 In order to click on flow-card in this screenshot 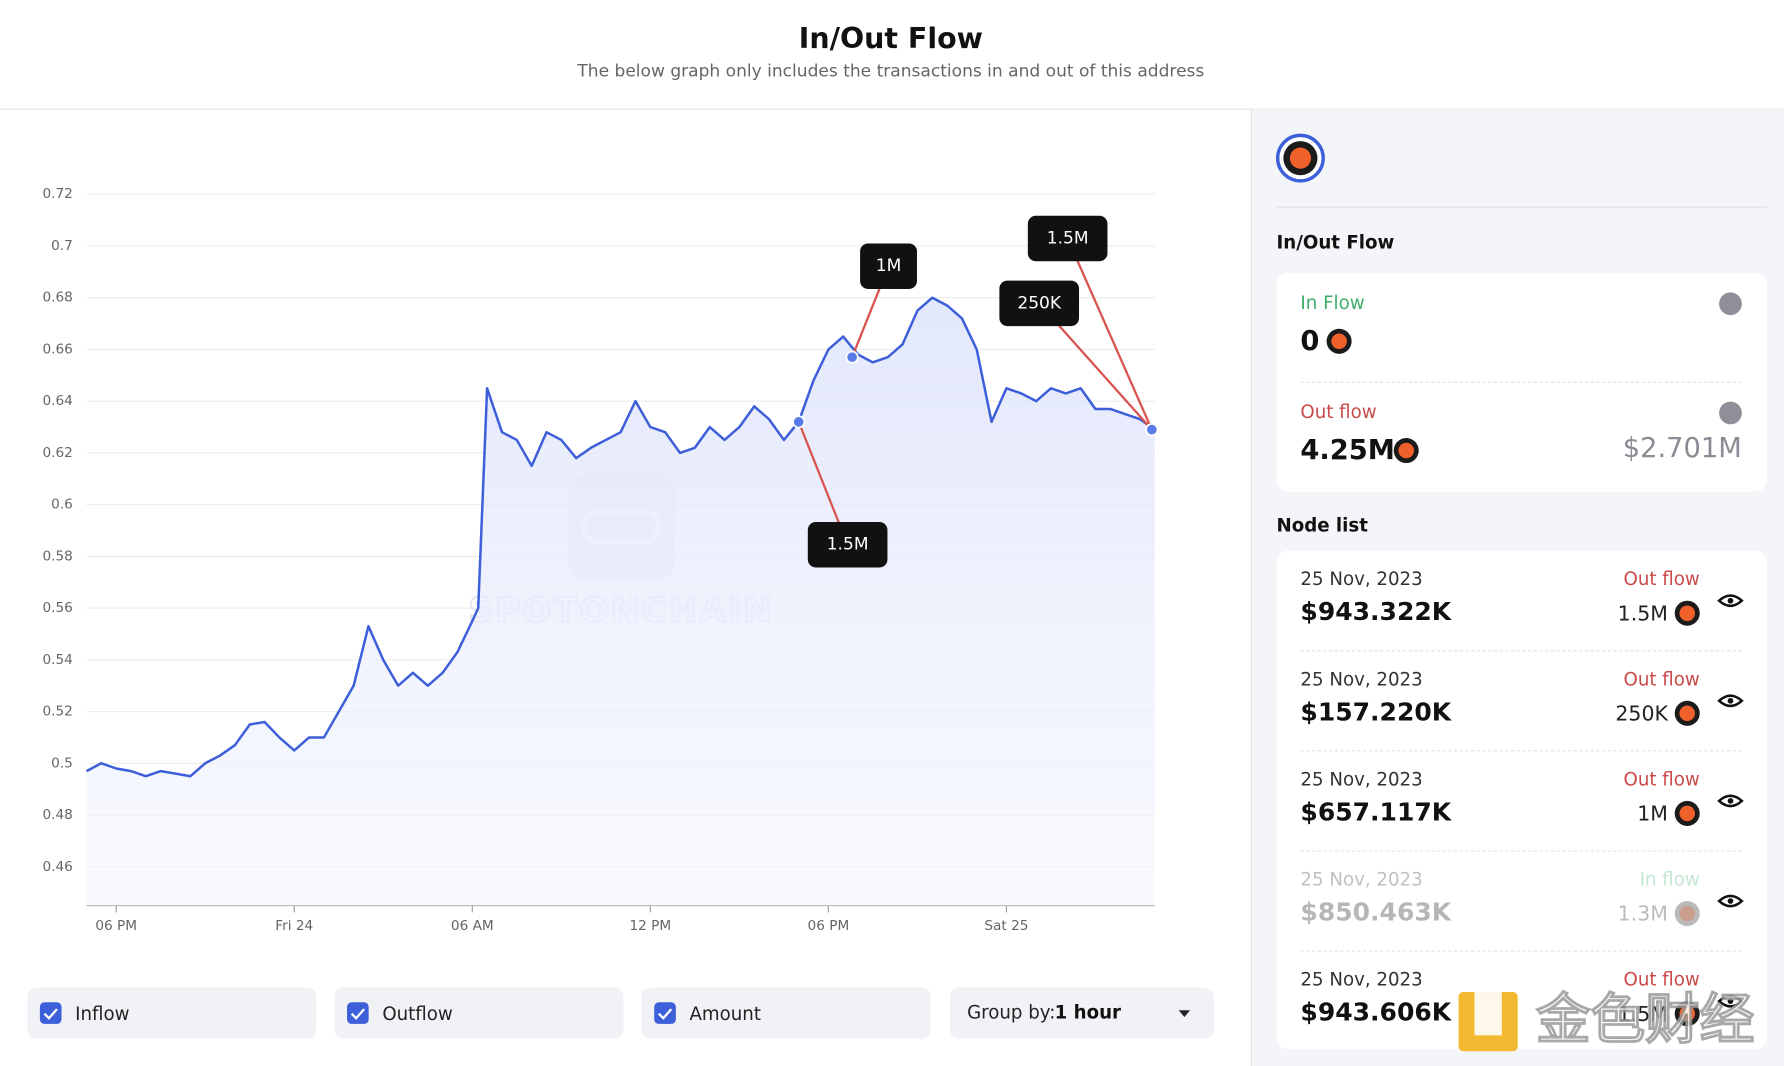, I will do `click(1521, 382)`.